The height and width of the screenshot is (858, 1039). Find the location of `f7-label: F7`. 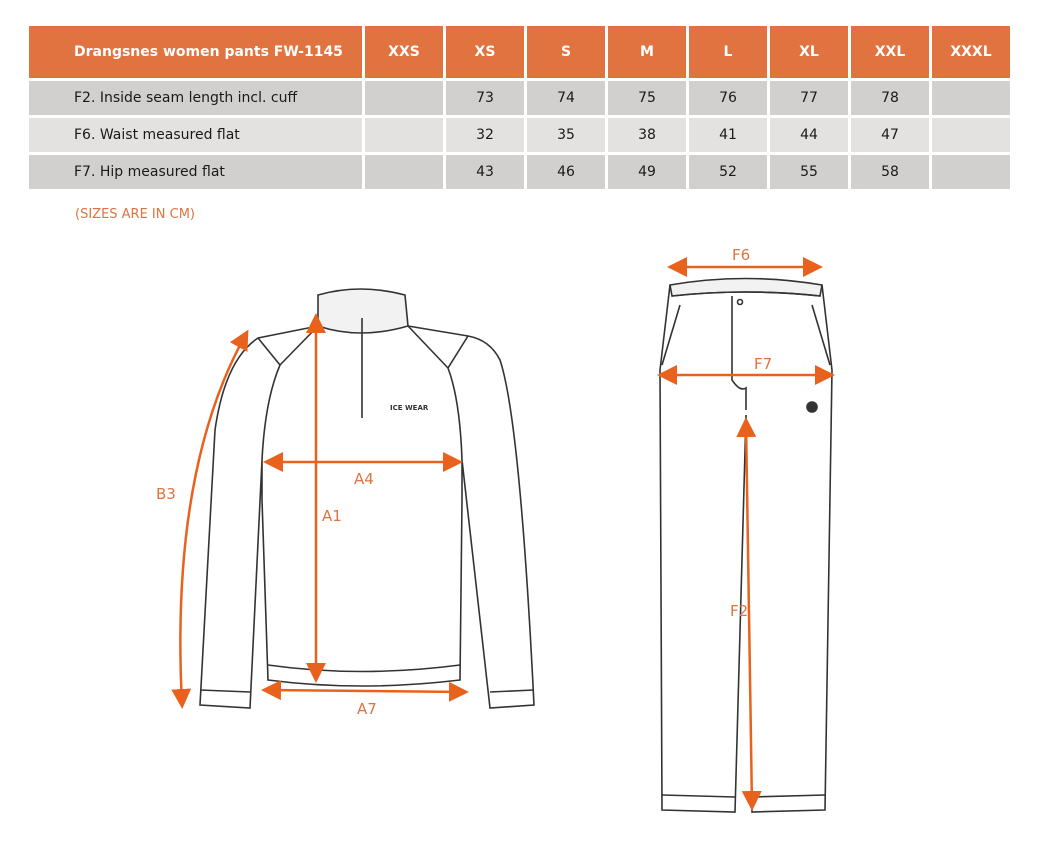

f7-label: F7 is located at coordinates (763, 364).